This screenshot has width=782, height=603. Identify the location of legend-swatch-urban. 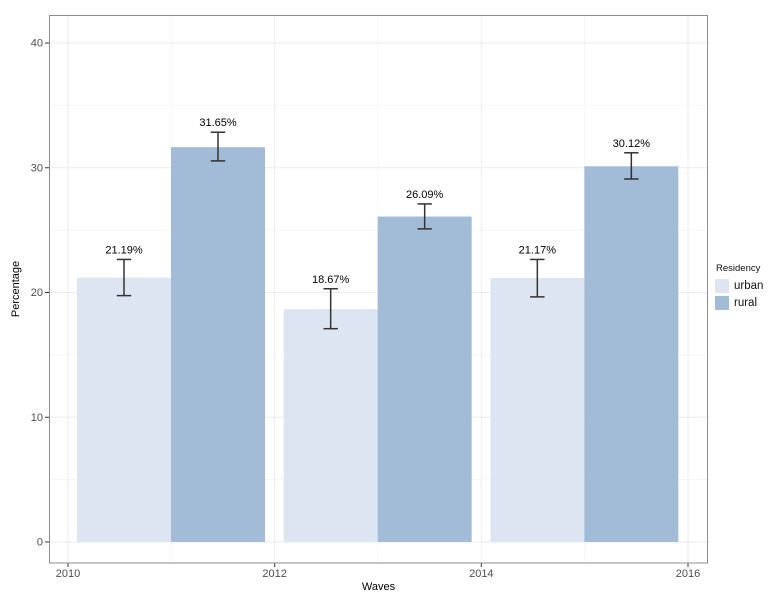
(722, 286).